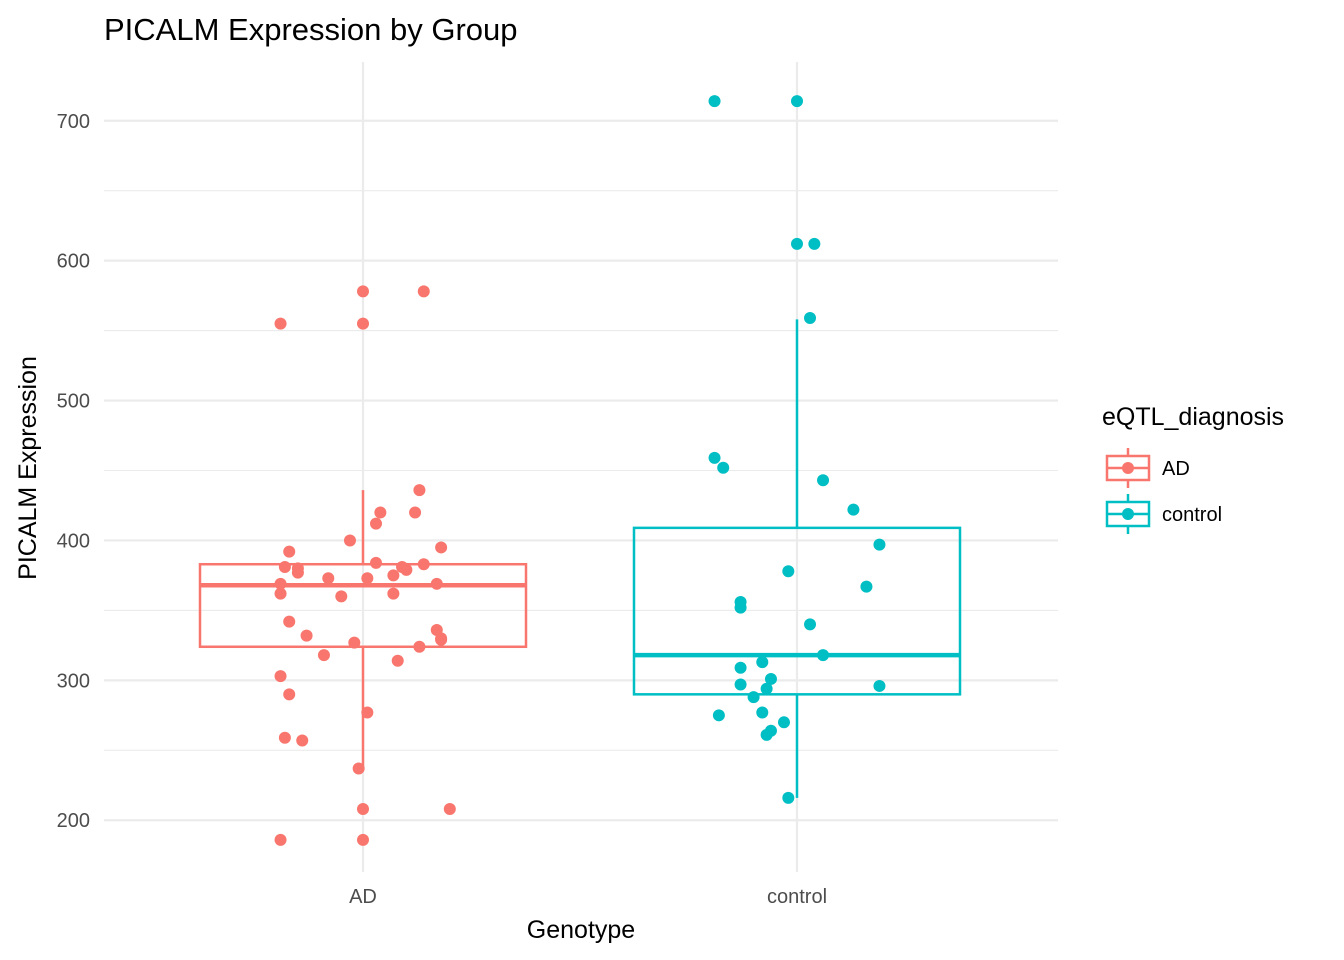  I want to click on y-axis-ticks: 200 300 400 500 600 700, so click(73, 471).